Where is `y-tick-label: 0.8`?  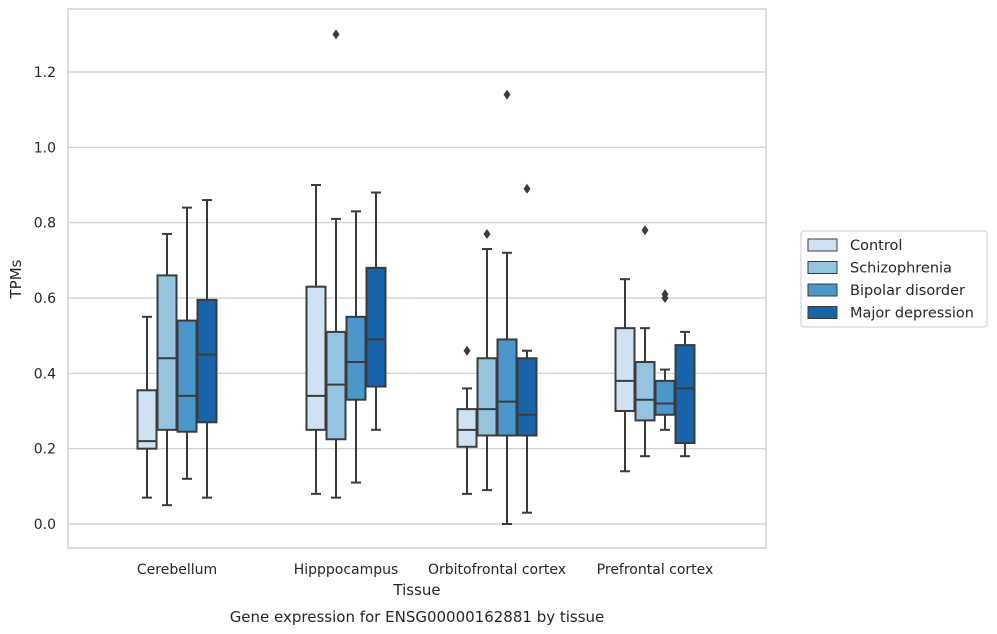
y-tick-label: 0.8 is located at coordinates (45, 224).